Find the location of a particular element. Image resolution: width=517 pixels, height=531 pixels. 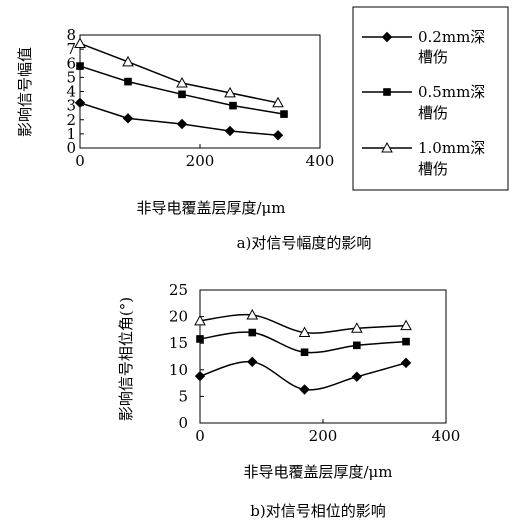

legend: 0.2mm深 槽伤 0.5mm深 槽伤 1.0mm深 槽伤 is located at coordinates (430, 98).